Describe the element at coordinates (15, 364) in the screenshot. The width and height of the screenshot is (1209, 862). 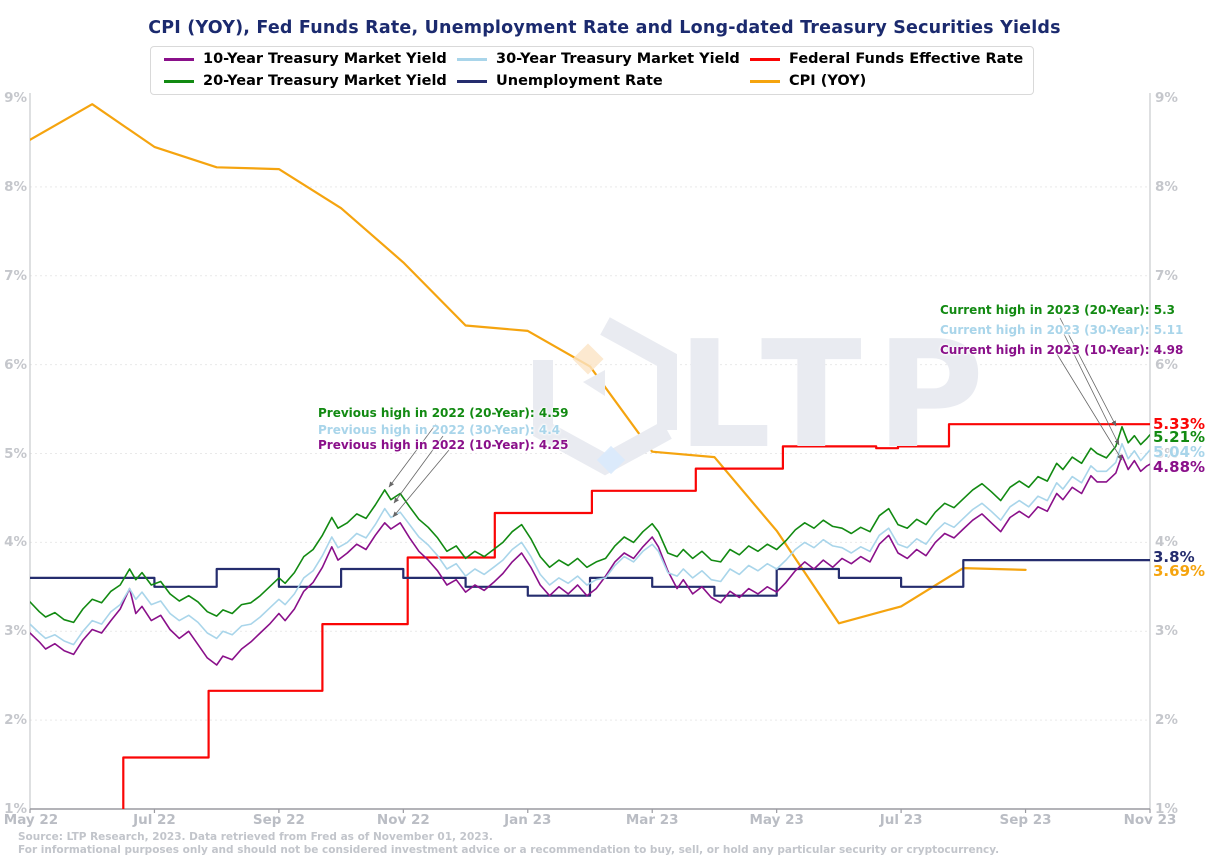
I see `y-axis-label-left: 6%` at that location.